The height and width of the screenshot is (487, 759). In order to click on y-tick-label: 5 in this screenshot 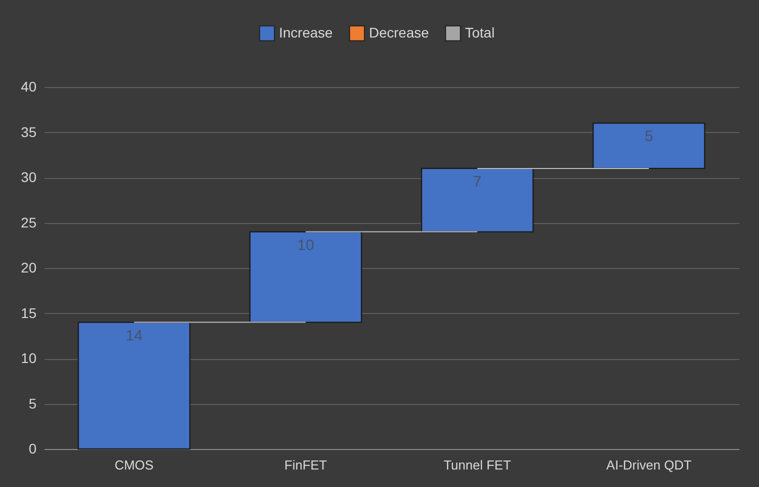, I will do `click(32, 403)`.